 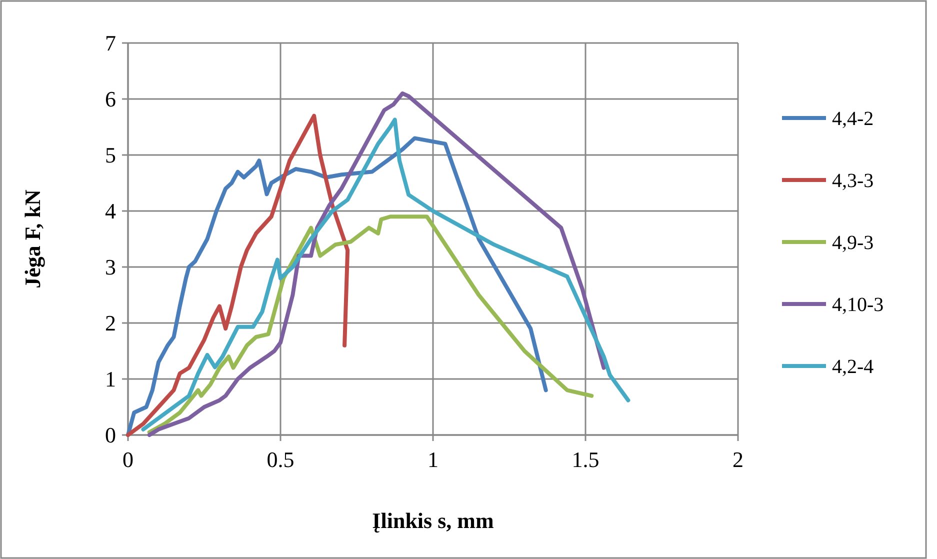 What do you see at coordinates (858, 305) in the screenshot?
I see `legend-label: 4,10-3` at bounding box center [858, 305].